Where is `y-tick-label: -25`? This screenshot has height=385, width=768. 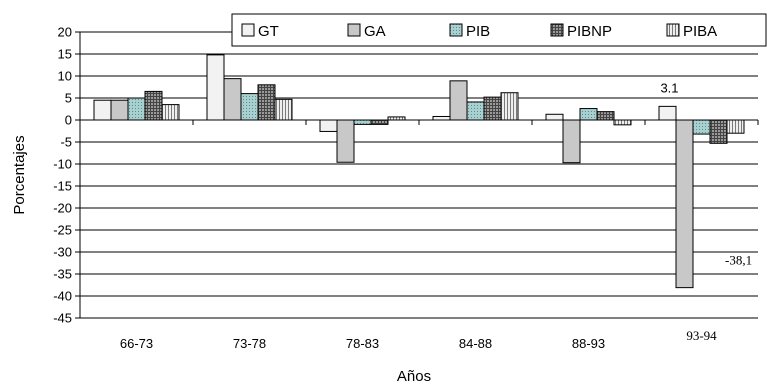 y-tick-label: -25 is located at coordinates (62, 230).